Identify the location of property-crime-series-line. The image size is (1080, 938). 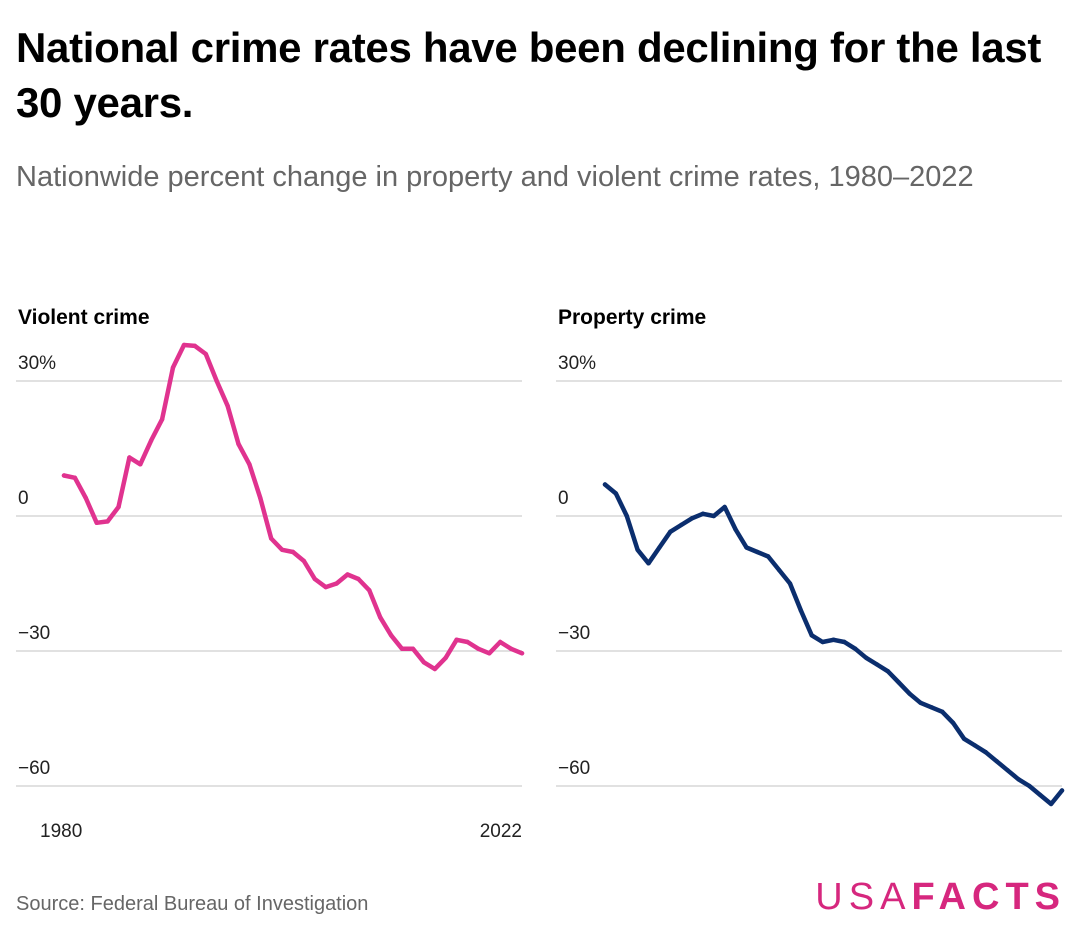
(833, 644).